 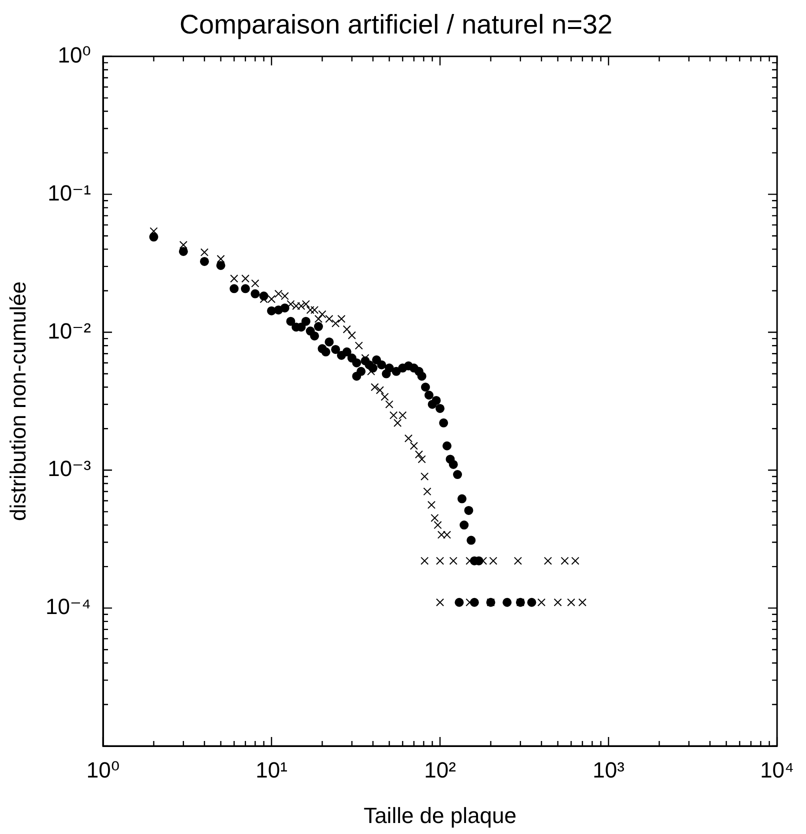 What do you see at coordinates (75, 55) in the screenshot?
I see `y-tick-label: 10⁰` at bounding box center [75, 55].